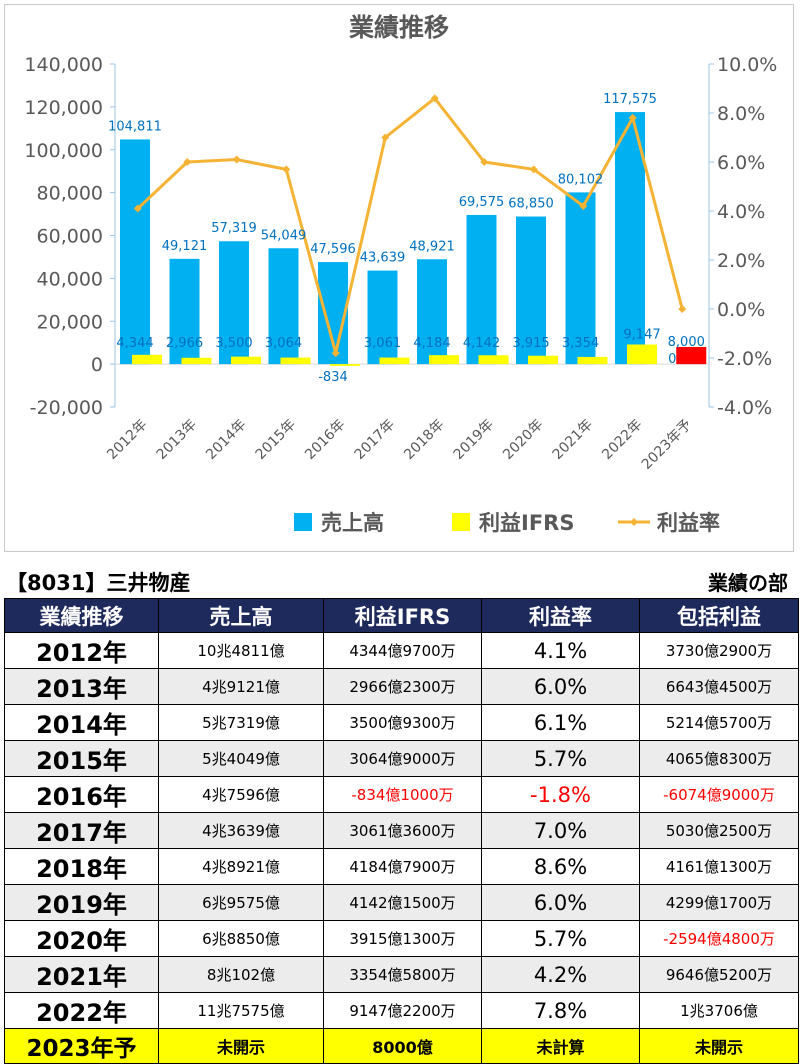 The width and height of the screenshot is (800, 1064). Describe the element at coordinates (63, 151) in the screenshot. I see `left-tick-label: 100,000` at that location.